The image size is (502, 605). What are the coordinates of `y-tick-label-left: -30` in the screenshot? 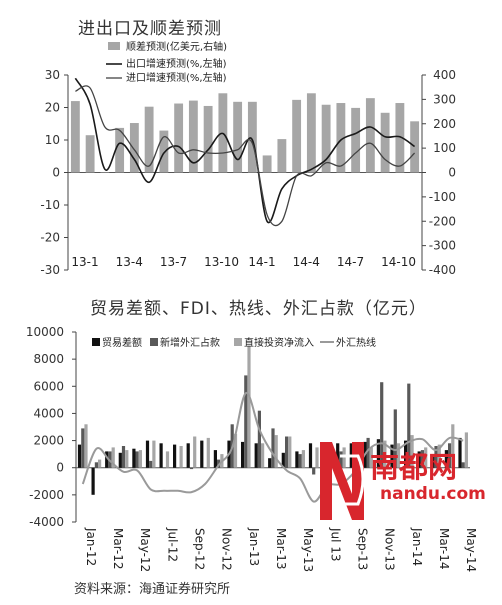 It's located at (50, 270).